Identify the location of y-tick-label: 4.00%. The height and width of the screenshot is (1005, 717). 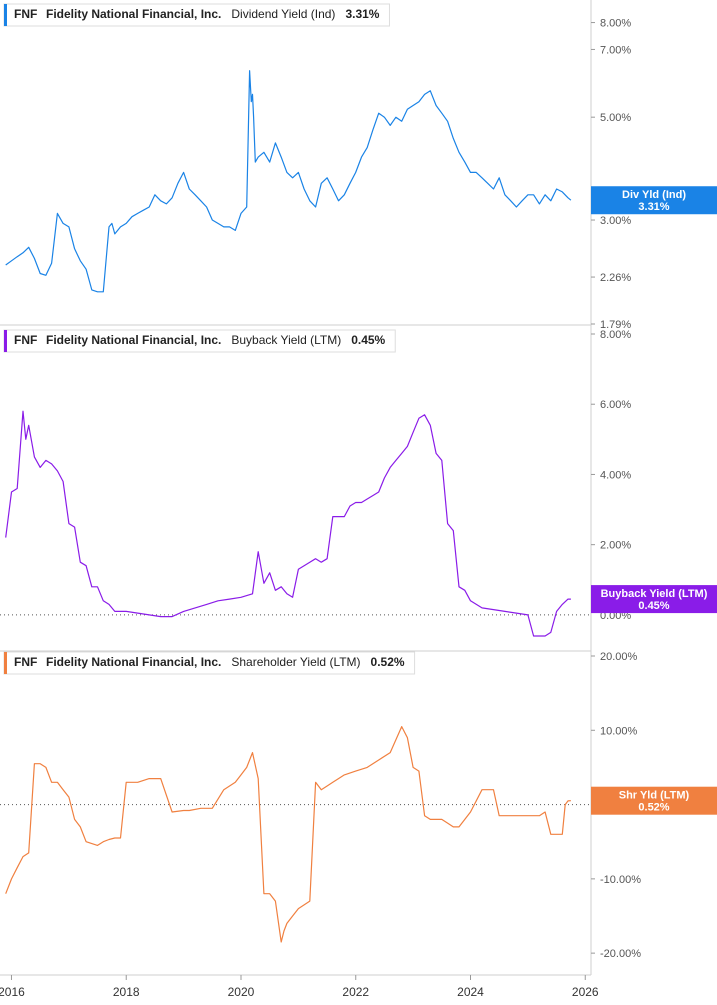
(615, 475).